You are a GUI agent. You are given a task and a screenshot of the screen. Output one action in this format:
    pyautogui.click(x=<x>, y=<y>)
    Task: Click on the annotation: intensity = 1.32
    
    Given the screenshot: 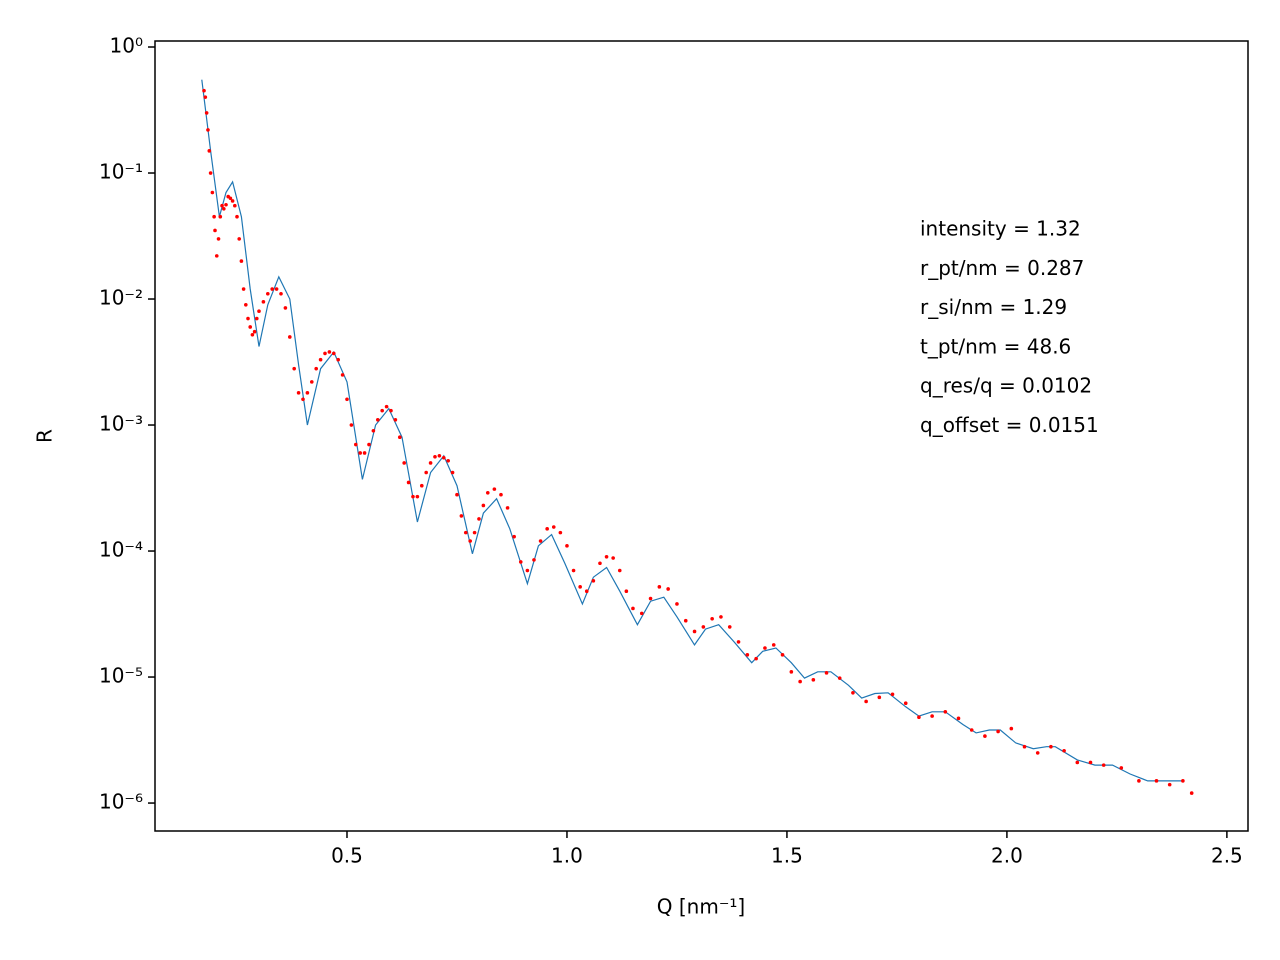 What is the action you would take?
    pyautogui.click(x=1000, y=229)
    